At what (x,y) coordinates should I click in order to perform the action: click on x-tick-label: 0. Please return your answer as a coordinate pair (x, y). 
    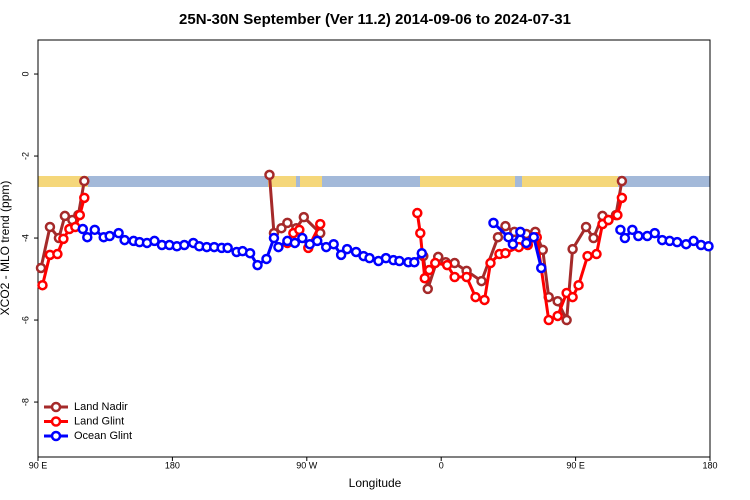
    Looking at the image, I should click on (441, 465).